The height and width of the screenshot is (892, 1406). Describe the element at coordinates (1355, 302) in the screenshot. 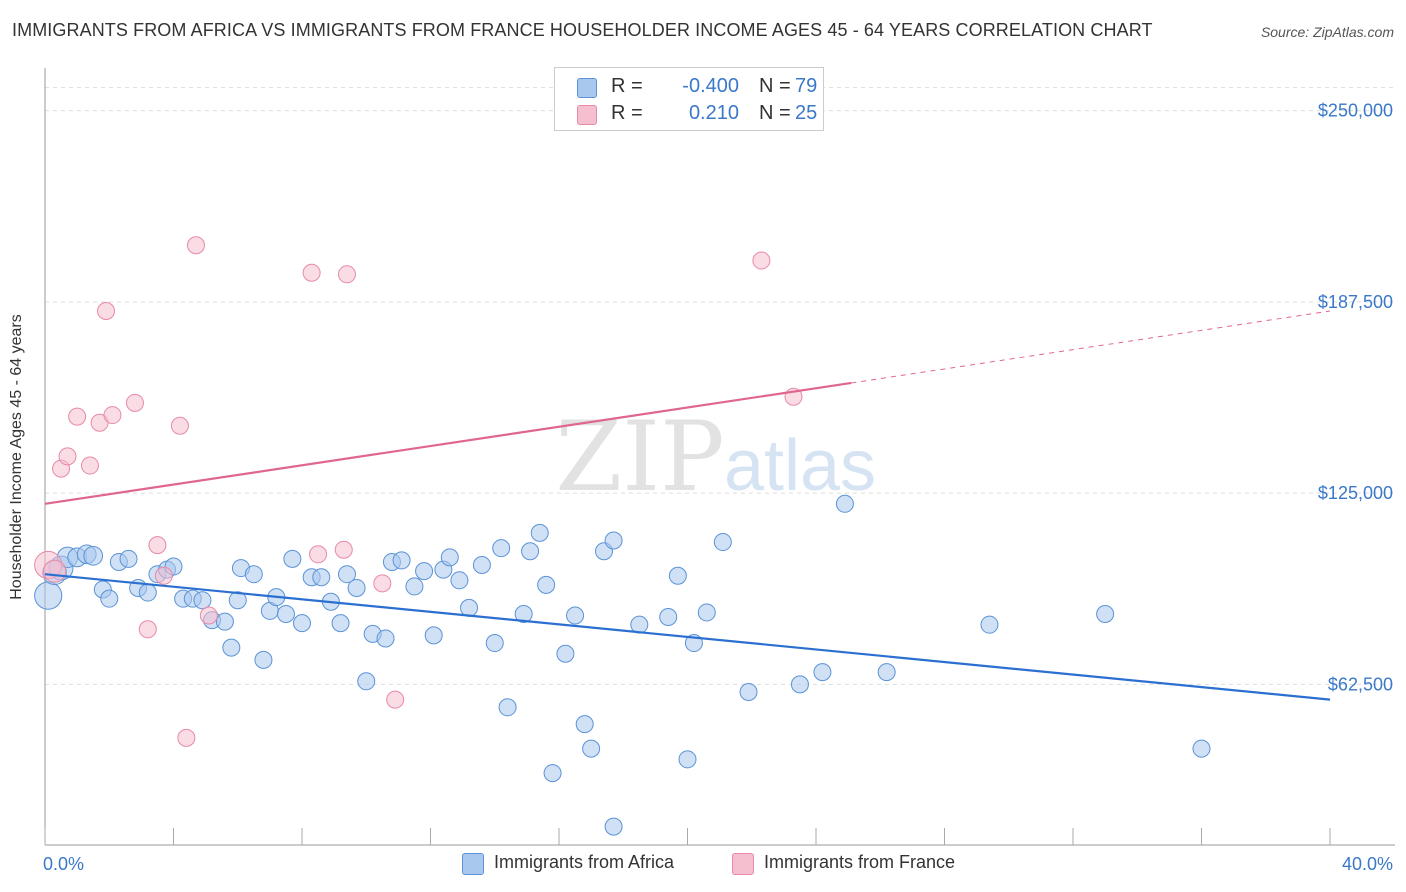

I see `y-tick-label: $187,500` at that location.